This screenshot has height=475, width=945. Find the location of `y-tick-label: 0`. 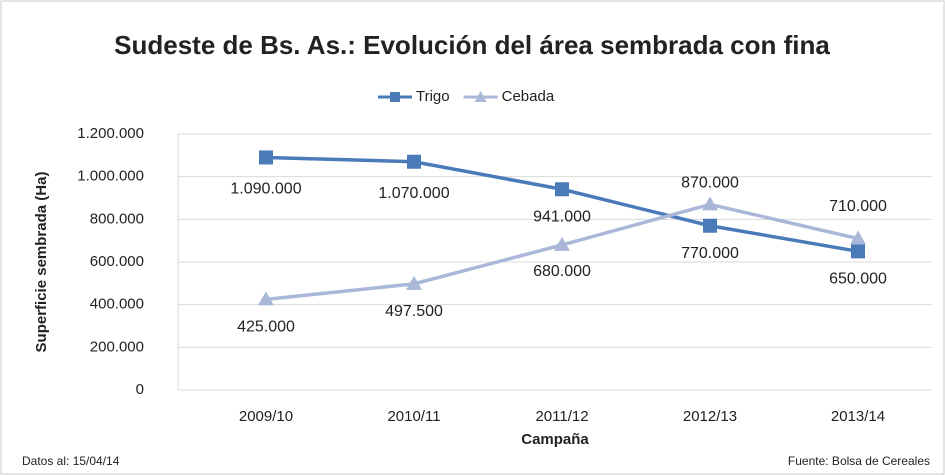

y-tick-label: 0 is located at coordinates (140, 389).